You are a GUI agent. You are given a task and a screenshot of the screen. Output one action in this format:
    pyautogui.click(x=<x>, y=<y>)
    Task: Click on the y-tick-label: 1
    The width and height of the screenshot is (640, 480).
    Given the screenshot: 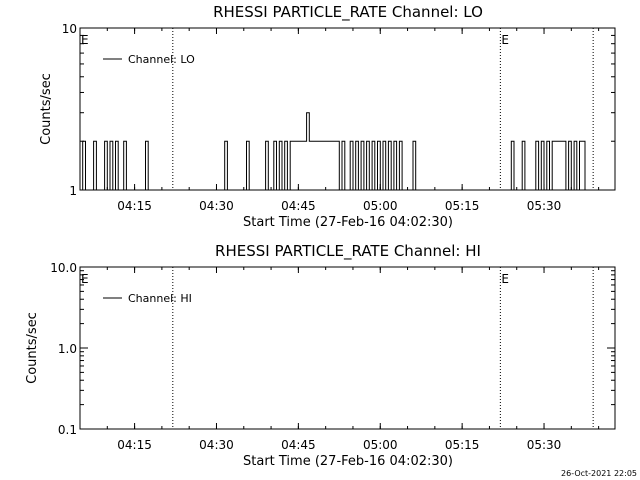 What is the action you would take?
    pyautogui.click(x=73, y=191)
    